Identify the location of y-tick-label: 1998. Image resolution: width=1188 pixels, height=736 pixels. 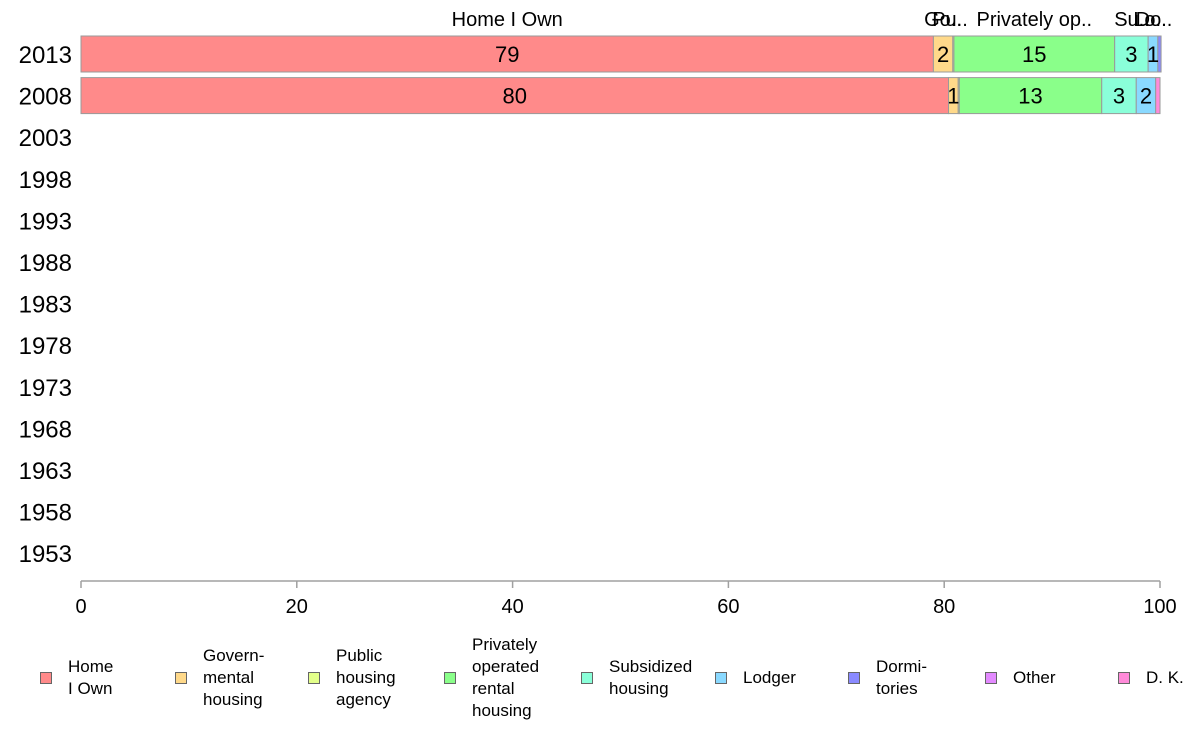
(45, 180).